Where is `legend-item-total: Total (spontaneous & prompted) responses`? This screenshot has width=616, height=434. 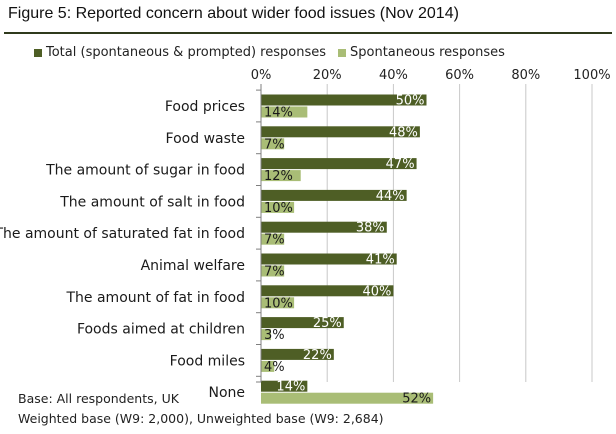 legend-item-total: Total (spontaneous & prompted) responses is located at coordinates (180, 52).